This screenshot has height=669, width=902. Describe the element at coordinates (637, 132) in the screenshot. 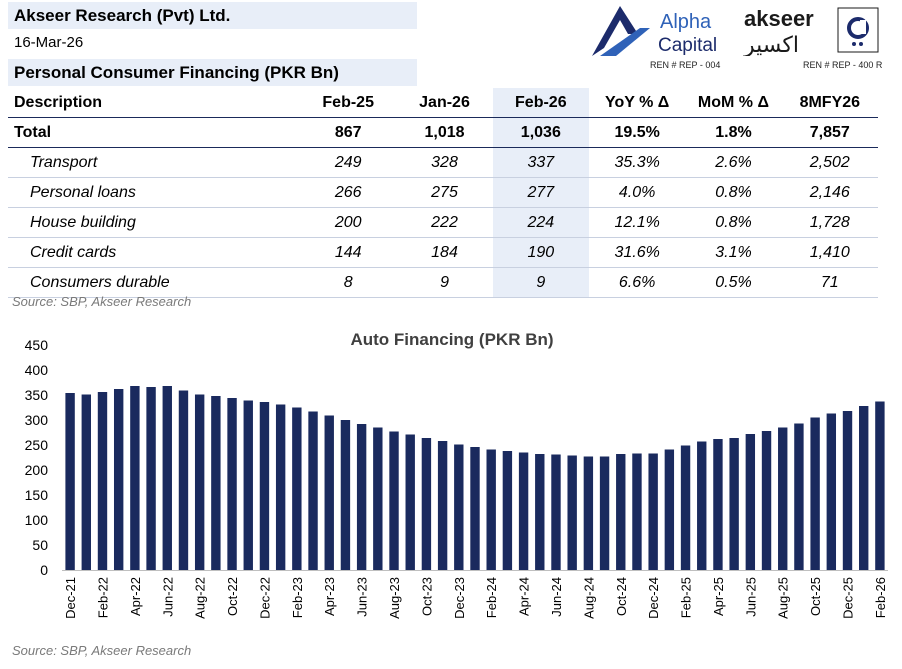

I see `cell: 19.5%` at that location.